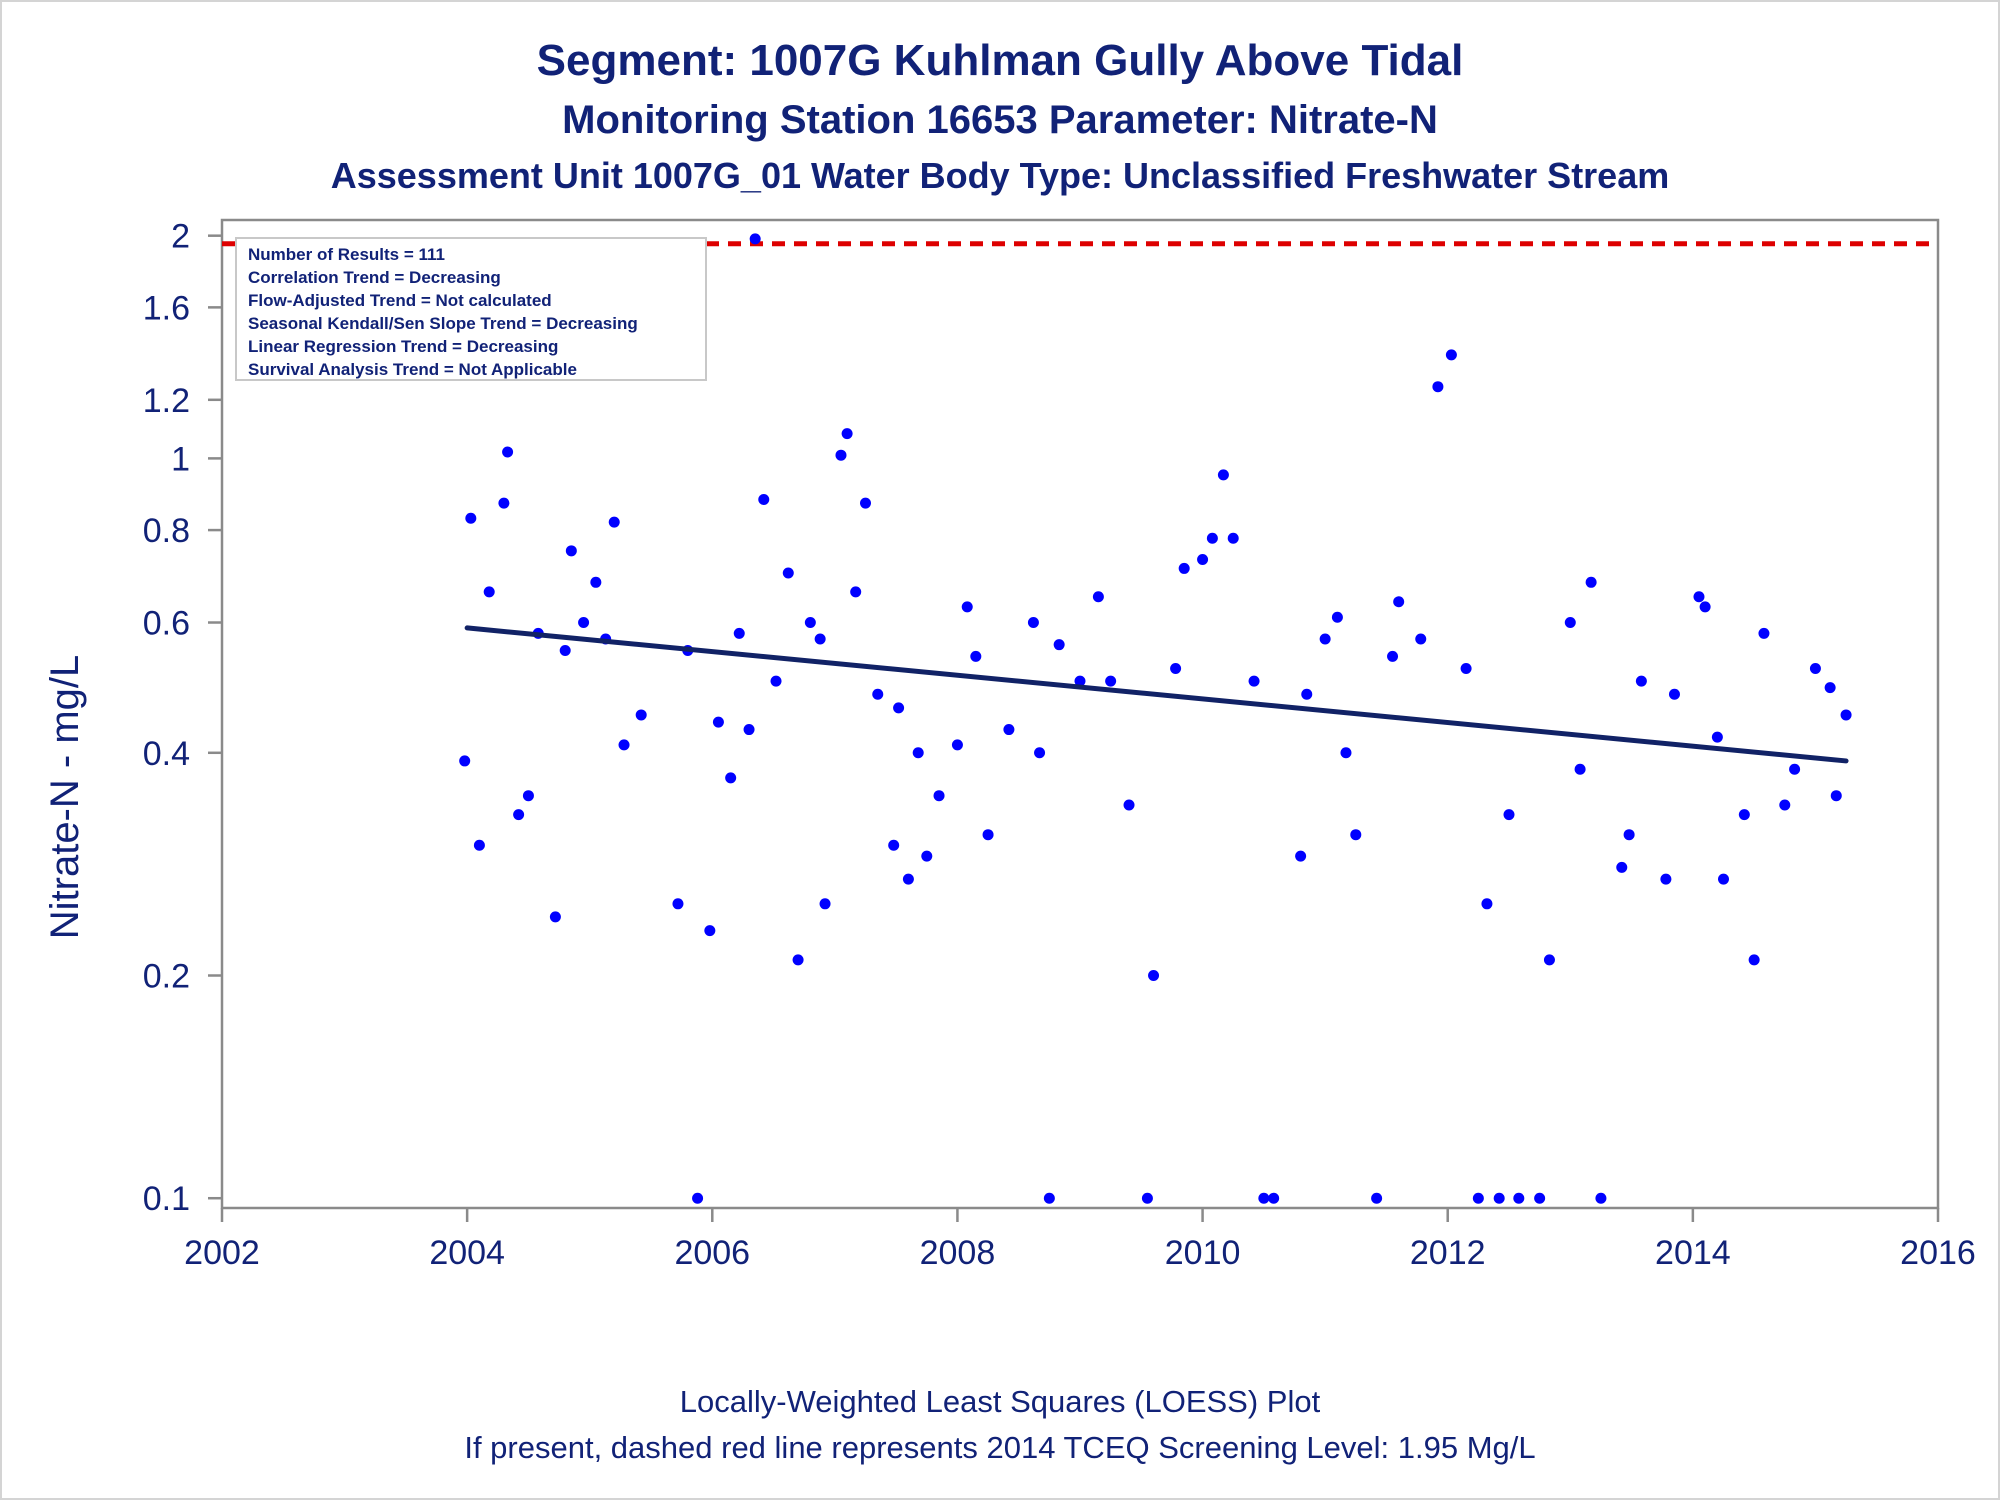 This screenshot has height=1500, width=2000. What do you see at coordinates (1938, 1240) in the screenshot?
I see `x-tick: 2016` at bounding box center [1938, 1240].